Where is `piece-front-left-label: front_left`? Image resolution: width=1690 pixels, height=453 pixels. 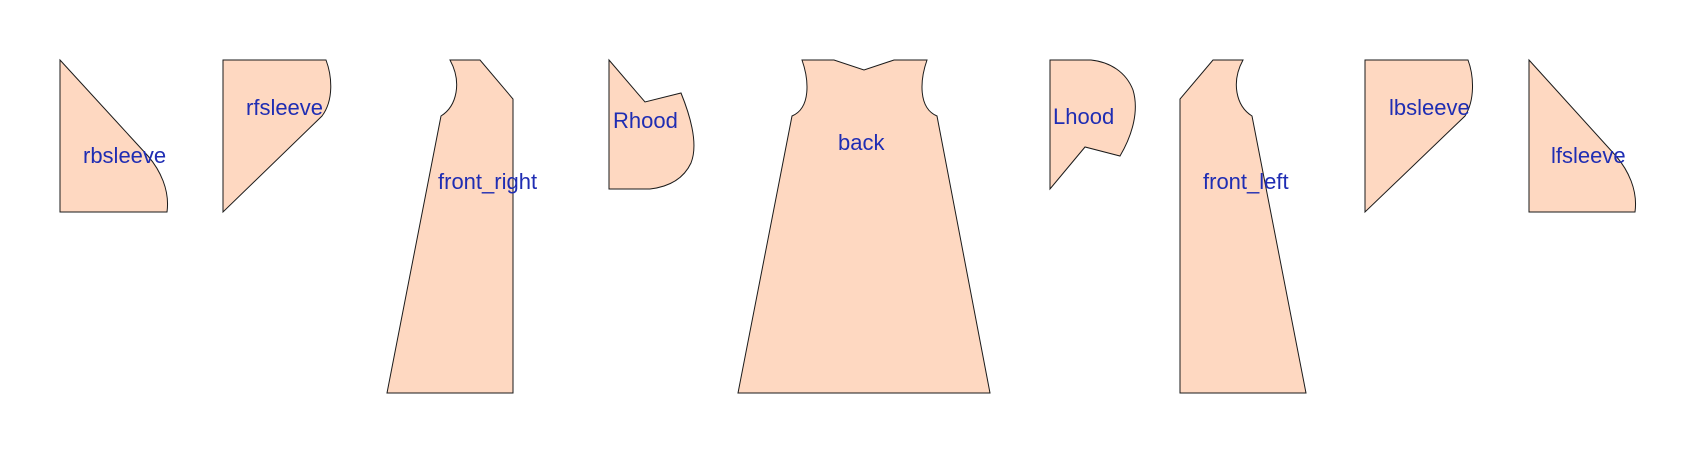 piece-front-left-label: front_left is located at coordinates (1246, 181).